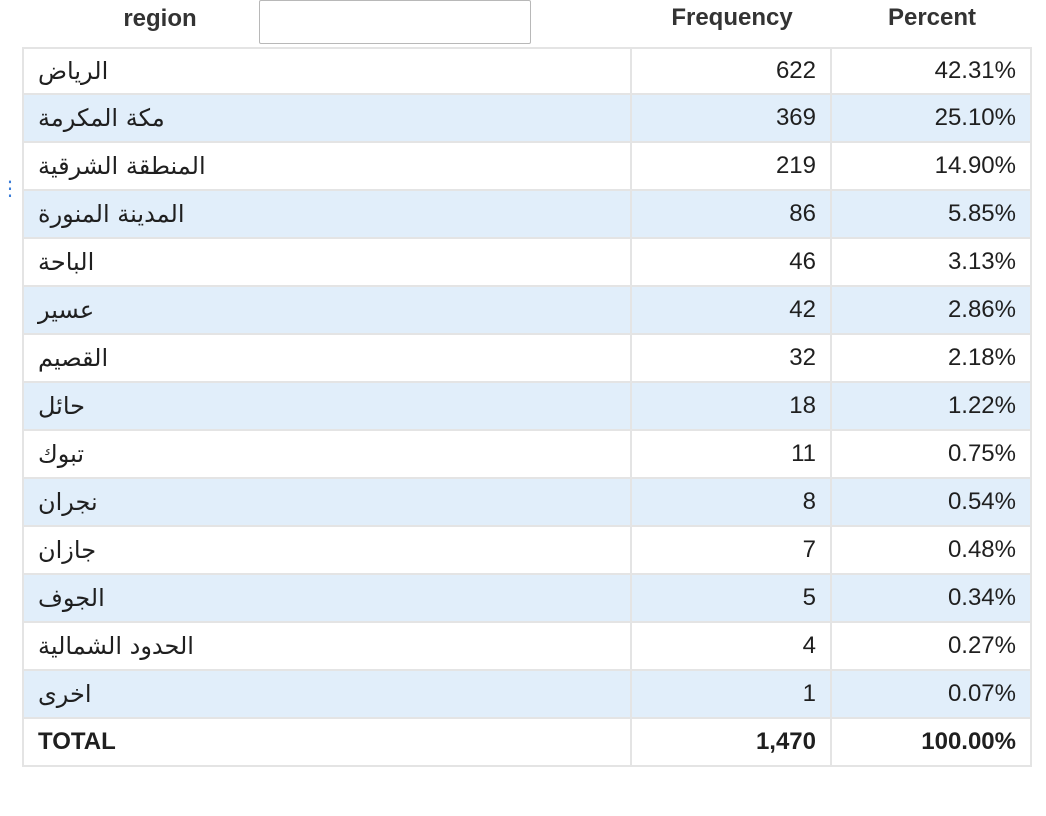  Describe the element at coordinates (732, 695) in the screenshot. I see `frequency-cell: 1` at that location.